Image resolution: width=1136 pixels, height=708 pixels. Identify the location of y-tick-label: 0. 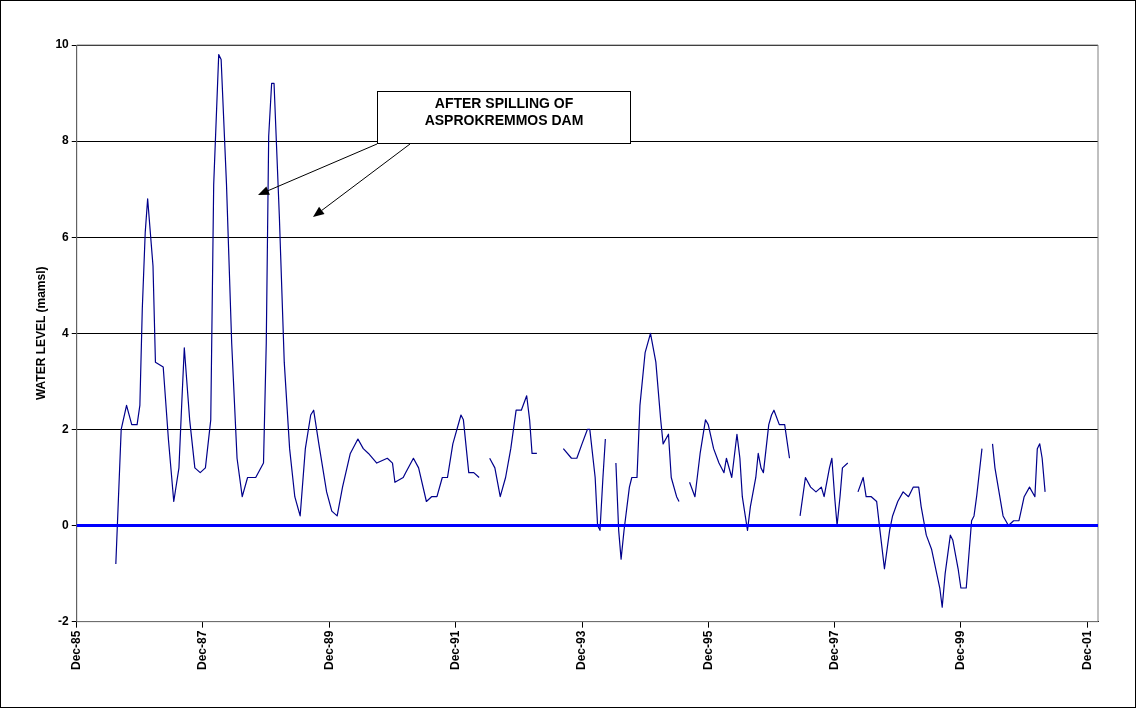
(66, 524).